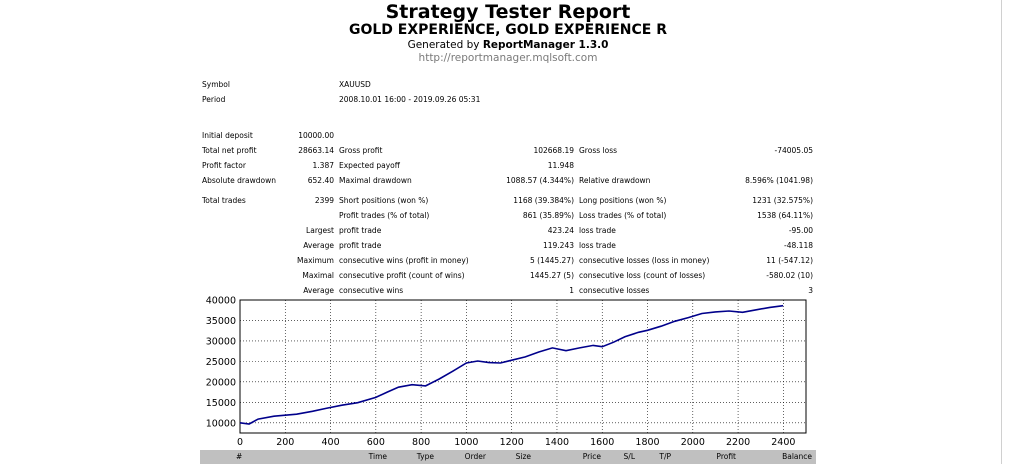 The image size is (1024, 464). I want to click on maximal-drawdown-label: Maximal drawdown, so click(375, 180).